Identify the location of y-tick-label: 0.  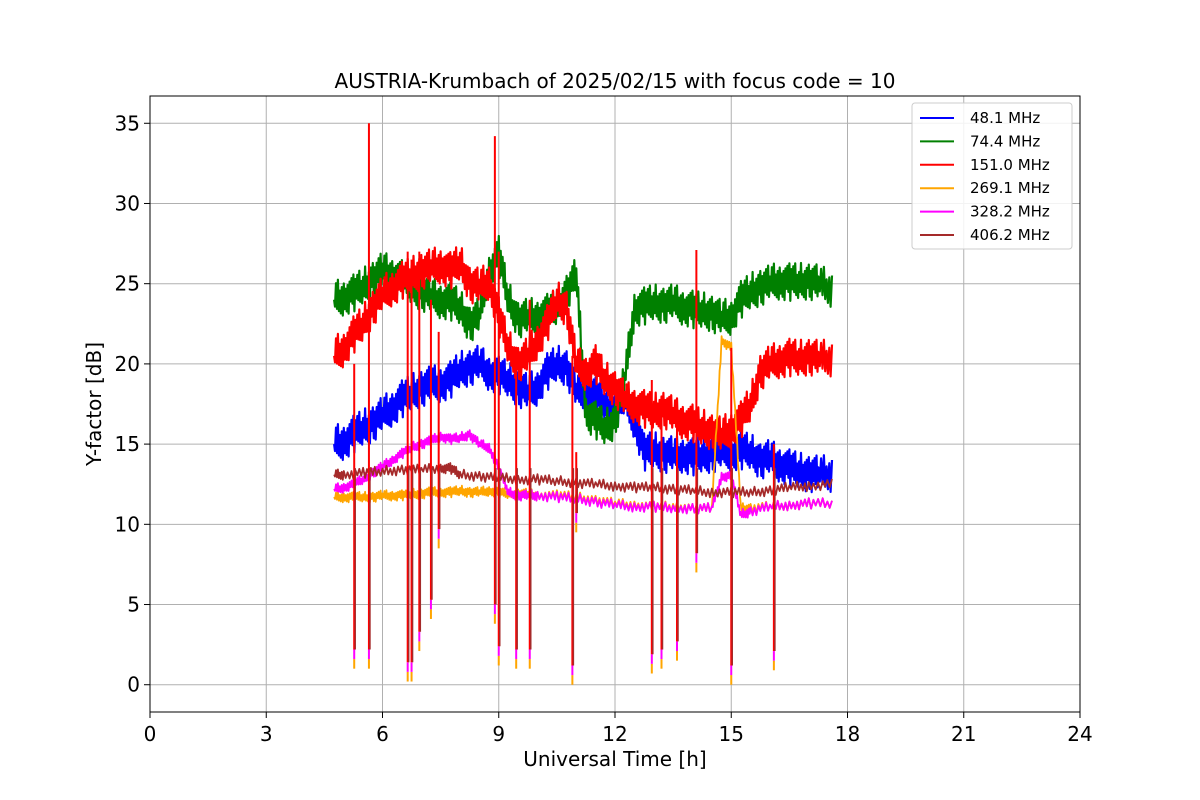
(133, 685).